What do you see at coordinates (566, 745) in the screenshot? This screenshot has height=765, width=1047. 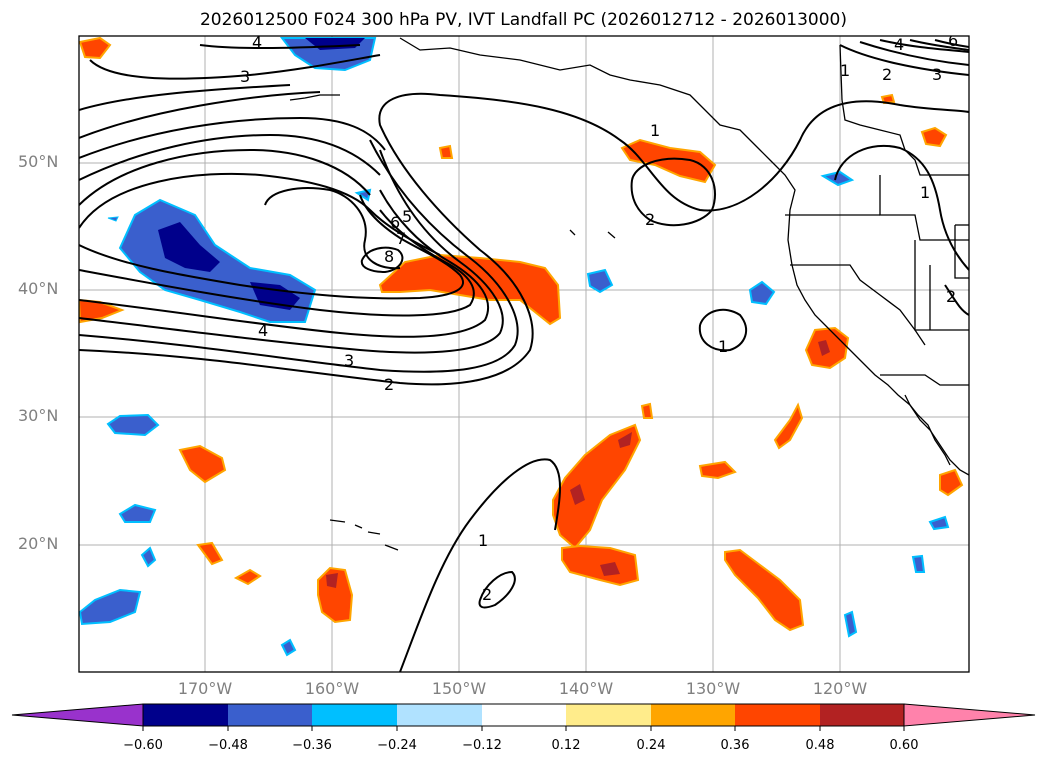 I see `colorbar-tick-label: 0.12` at bounding box center [566, 745].